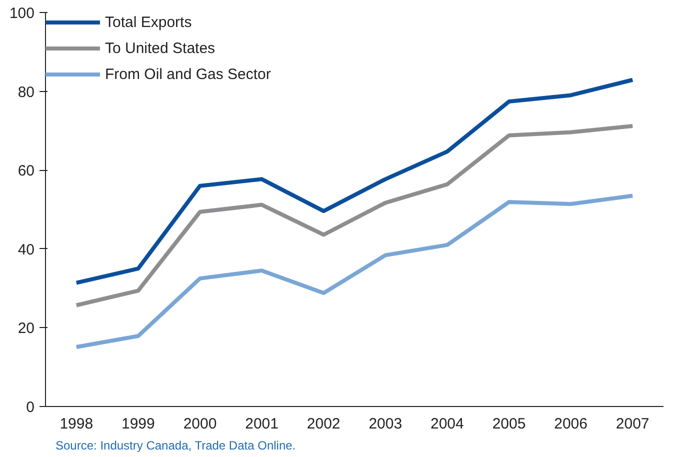  I want to click on x-tick-label: 2004, so click(447, 424).